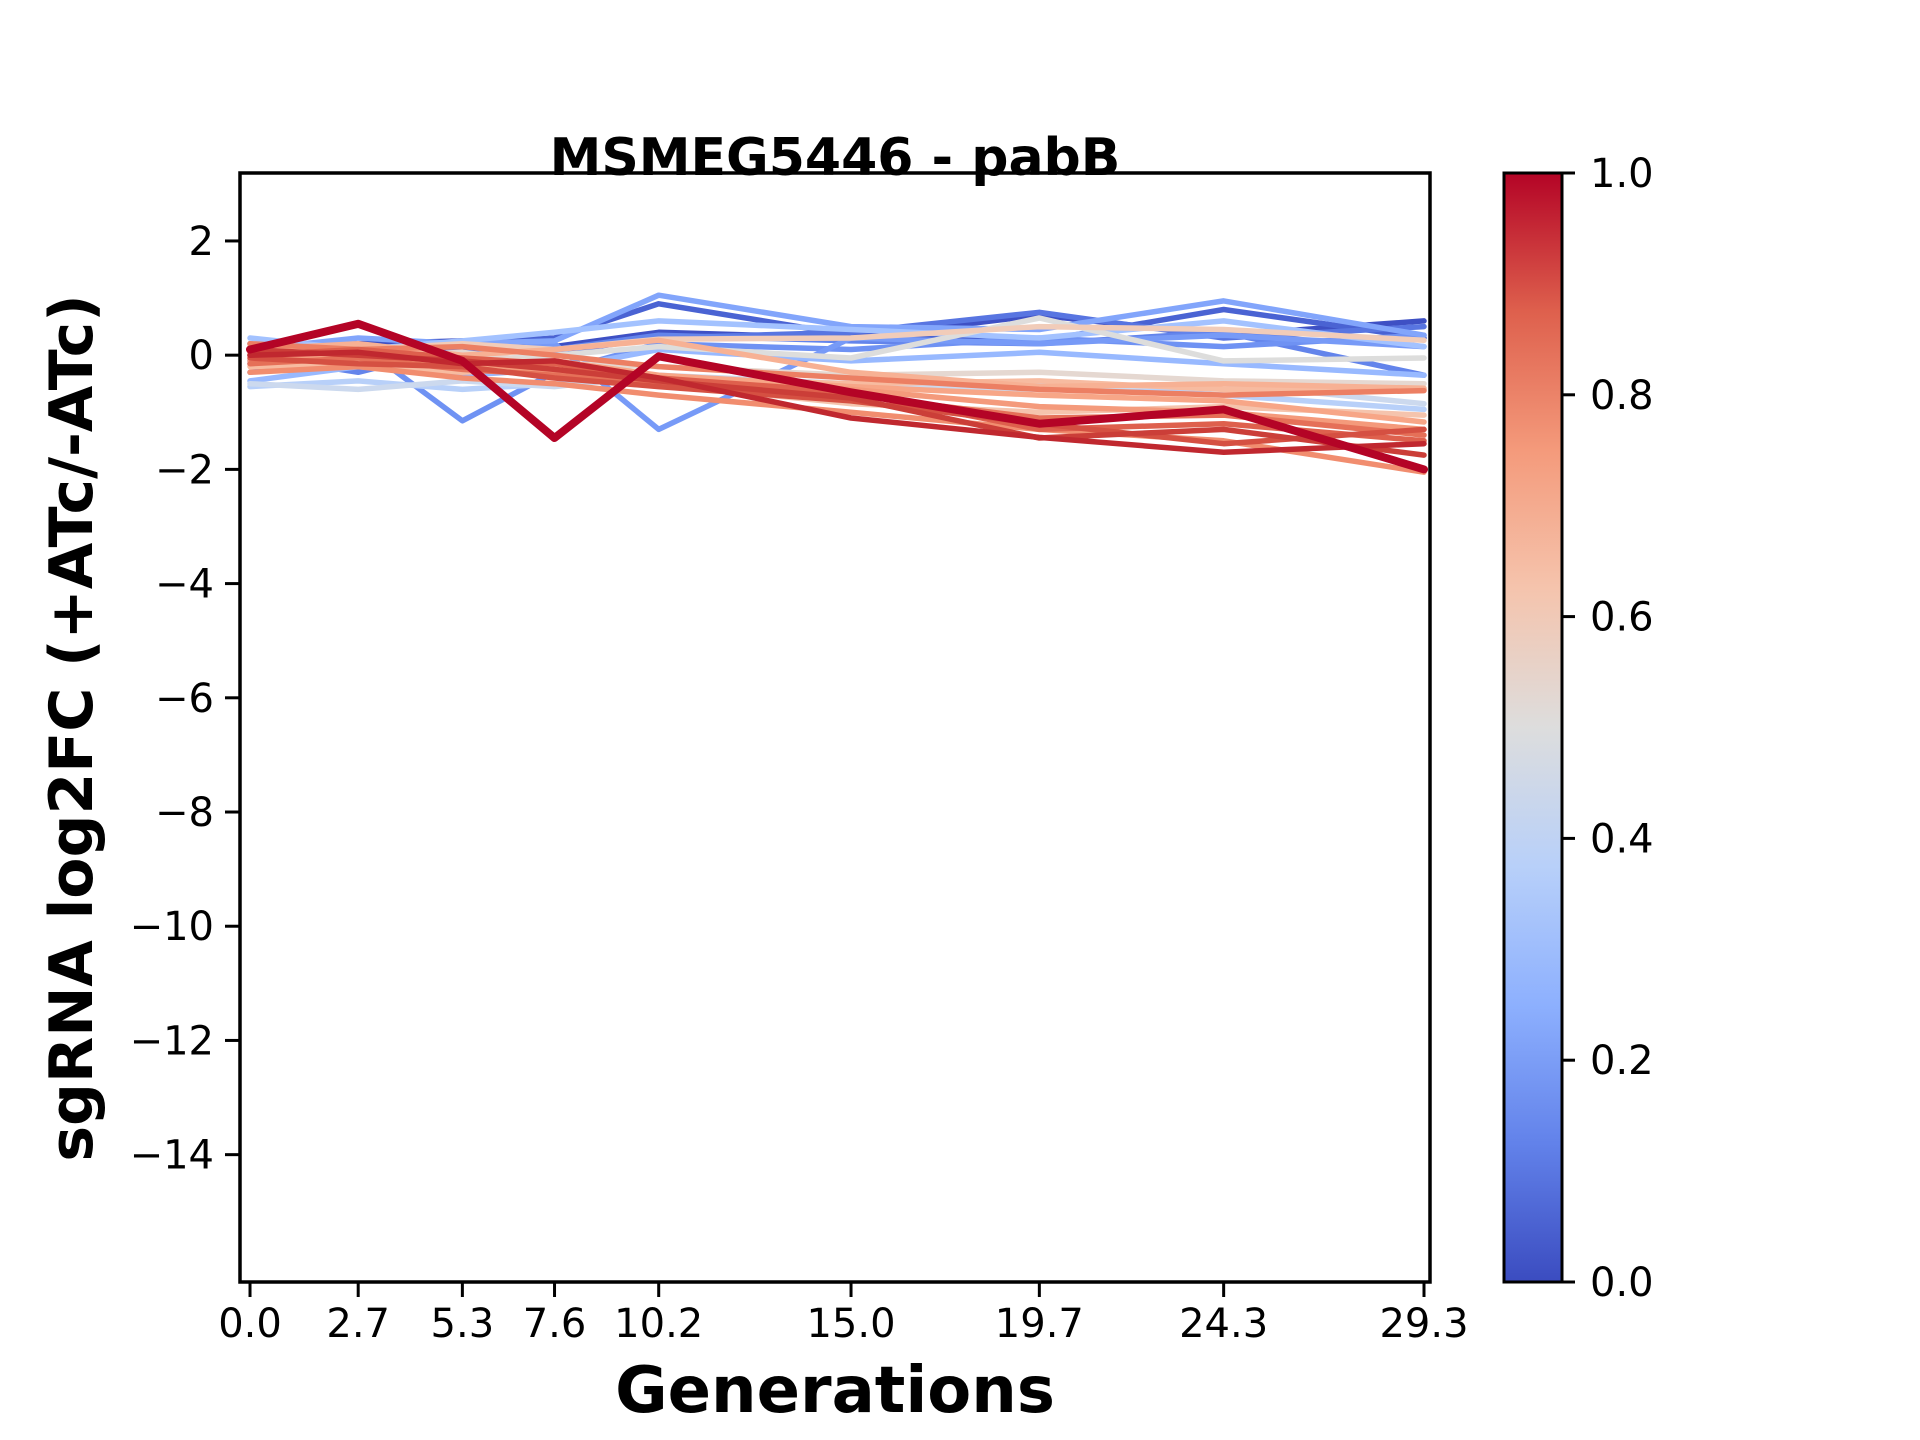  I want to click on colorbar-tick-label: 1.0, so click(1622, 174).